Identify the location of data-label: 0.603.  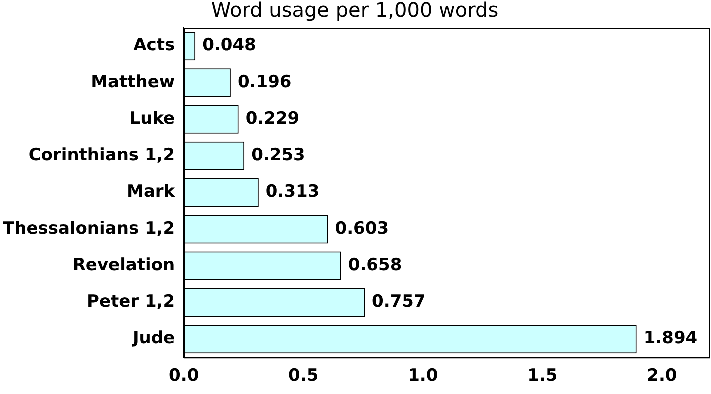
(362, 228).